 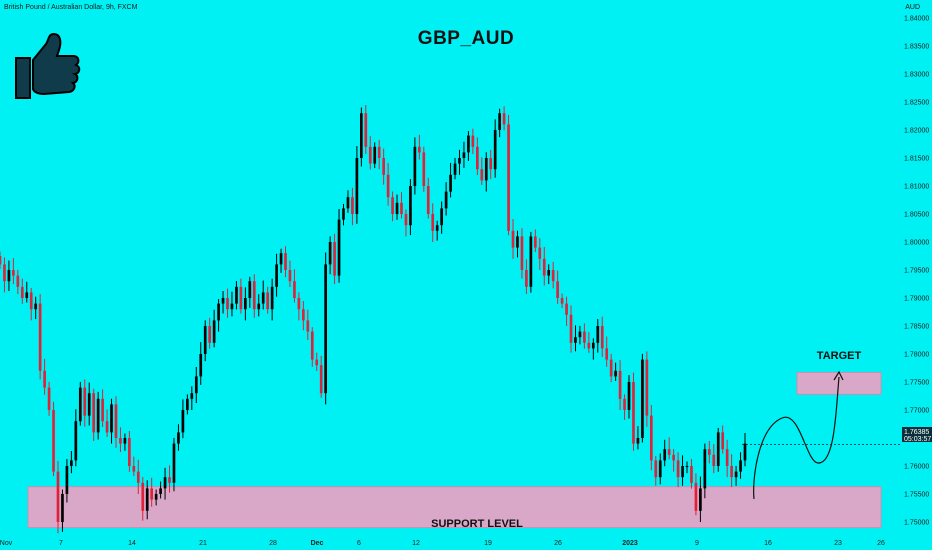 What do you see at coordinates (359, 543) in the screenshot?
I see `x-tick-label: 6` at bounding box center [359, 543].